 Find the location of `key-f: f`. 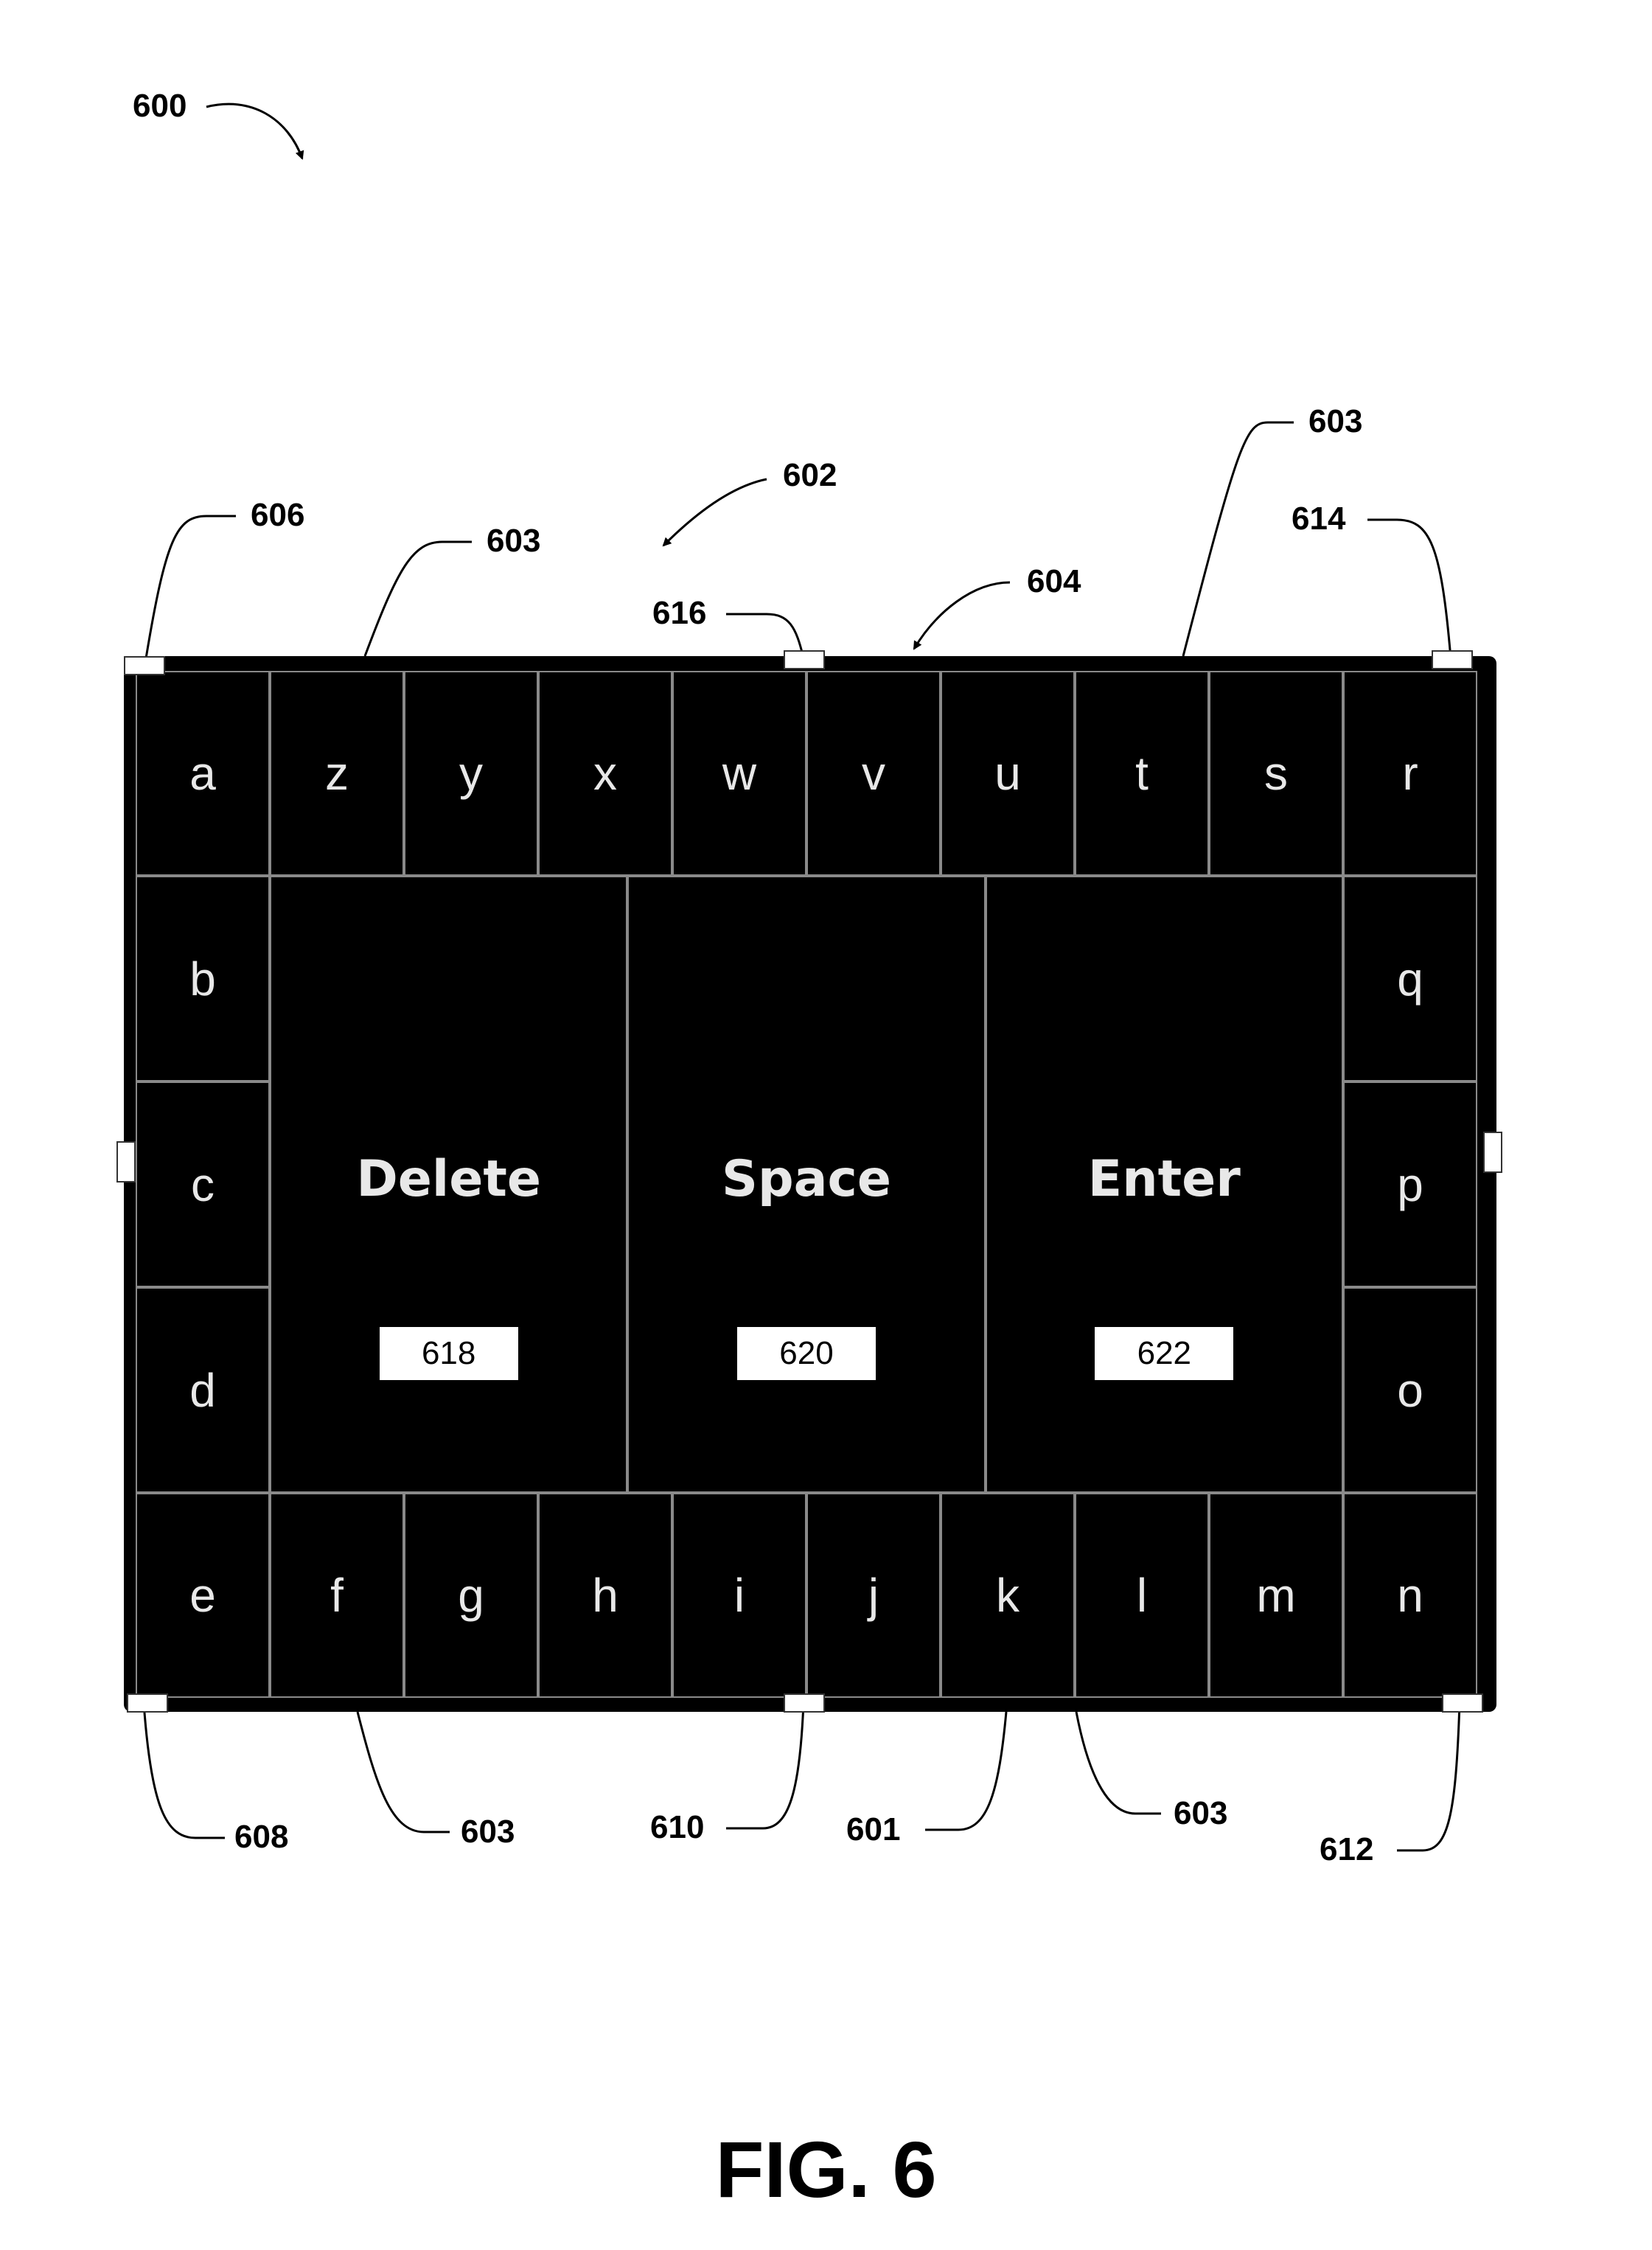

key-f: f is located at coordinates (337, 1595).